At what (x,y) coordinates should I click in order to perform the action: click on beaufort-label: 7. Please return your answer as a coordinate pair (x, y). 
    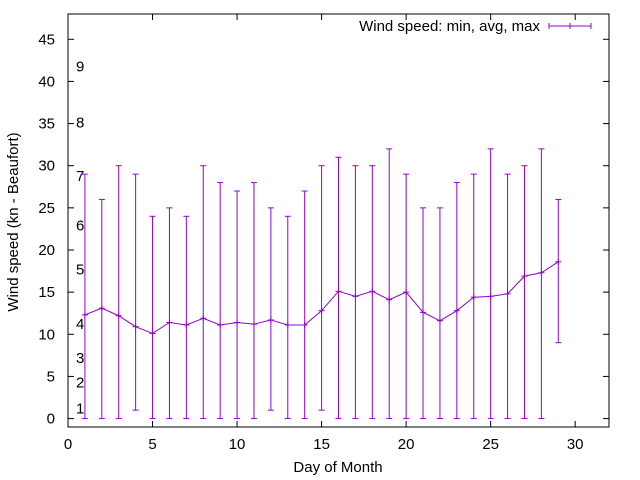
    Looking at the image, I should click on (80, 176).